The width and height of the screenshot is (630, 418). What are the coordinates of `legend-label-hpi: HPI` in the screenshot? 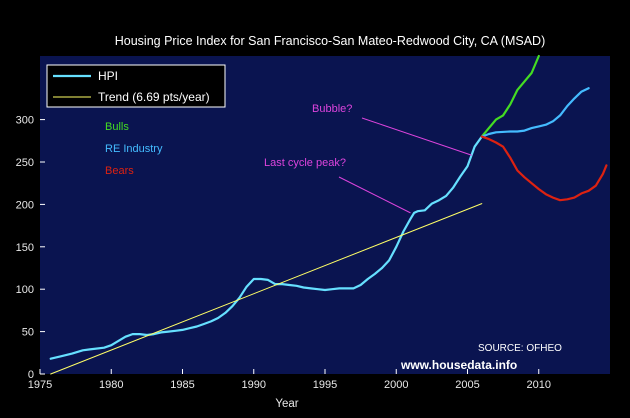 It's located at (108, 76).